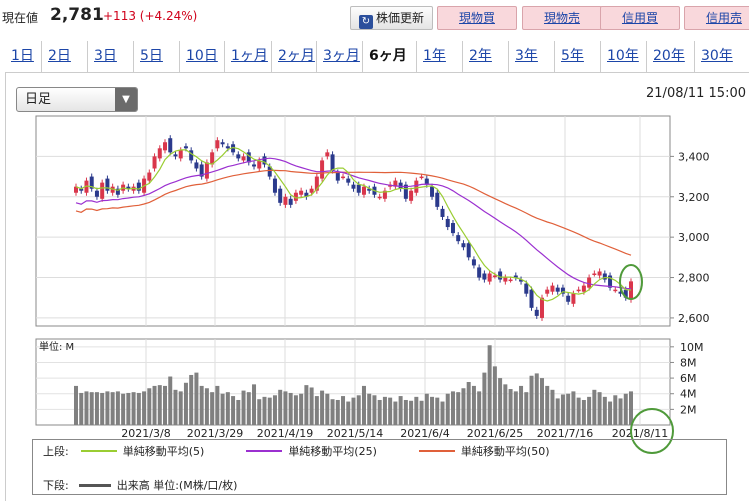 The width and height of the screenshot is (749, 501). I want to click on margin-sell-button: 信用売, so click(716, 18).